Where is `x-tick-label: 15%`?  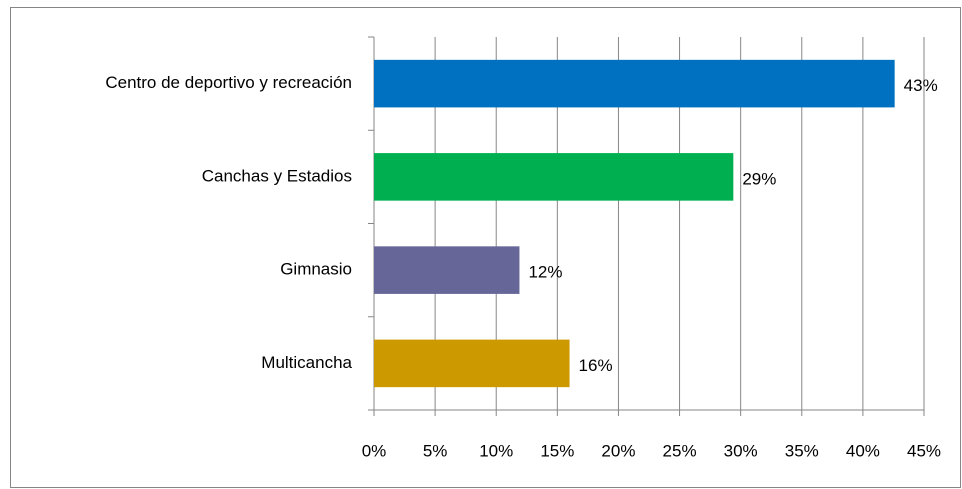
x-tick-label: 15% is located at coordinates (557, 450).